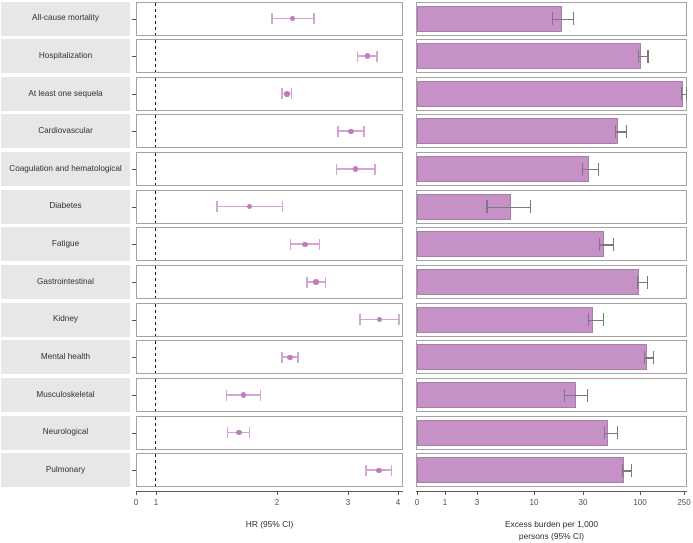 This screenshot has width=693, height=543. What do you see at coordinates (65, 395) in the screenshot?
I see `row-label-box: Musculoskeletal` at bounding box center [65, 395].